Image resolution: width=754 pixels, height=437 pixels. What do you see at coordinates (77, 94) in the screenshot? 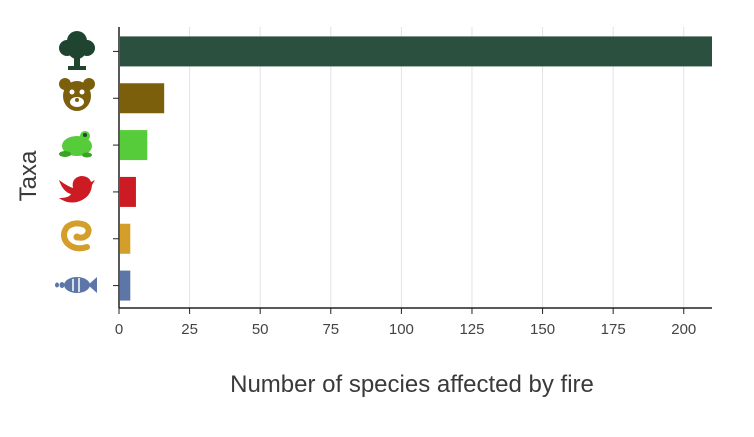
I see `mammal-face-icon` at bounding box center [77, 94].